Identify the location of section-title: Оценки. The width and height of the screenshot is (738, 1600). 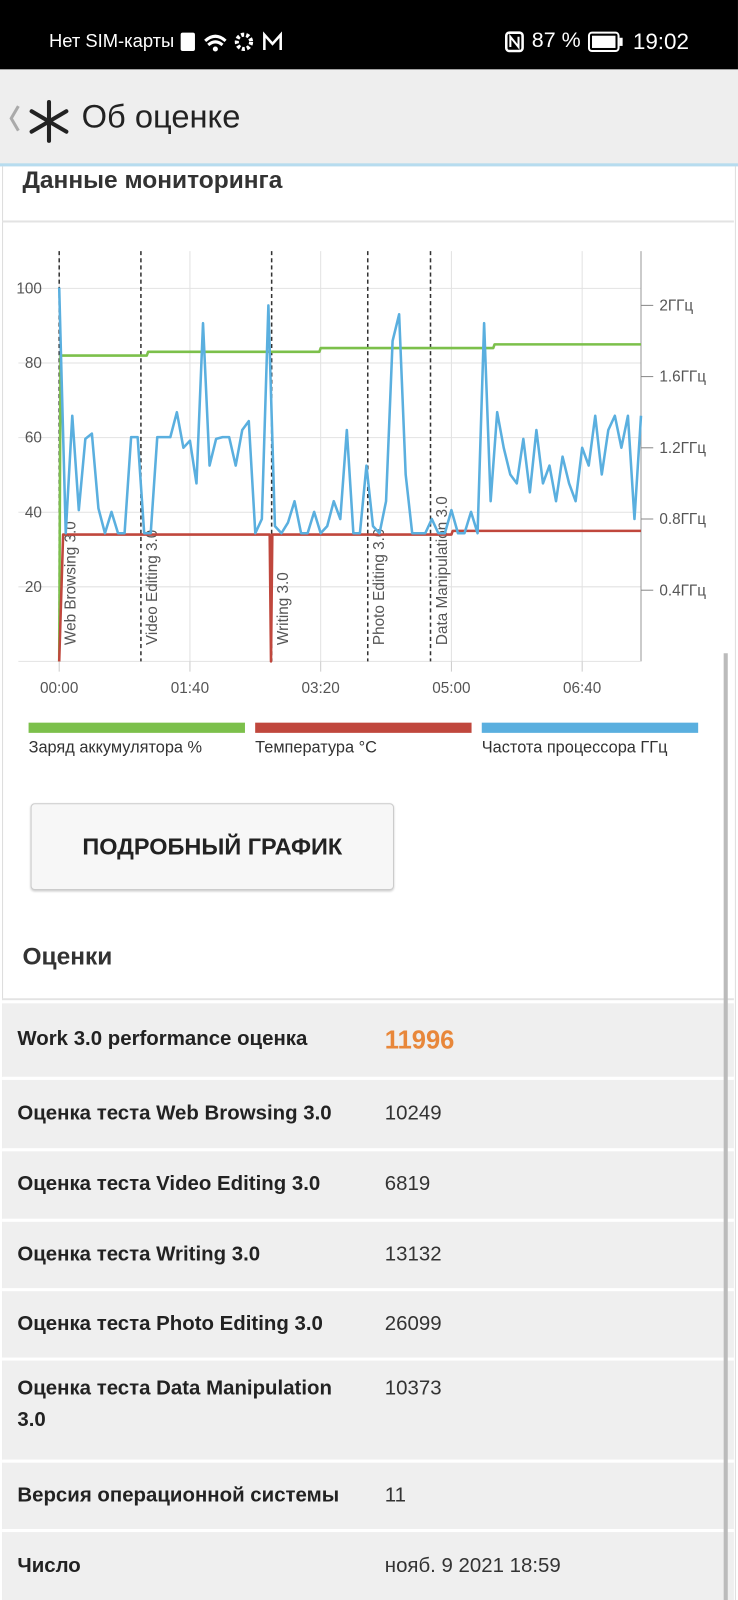
(67, 957).